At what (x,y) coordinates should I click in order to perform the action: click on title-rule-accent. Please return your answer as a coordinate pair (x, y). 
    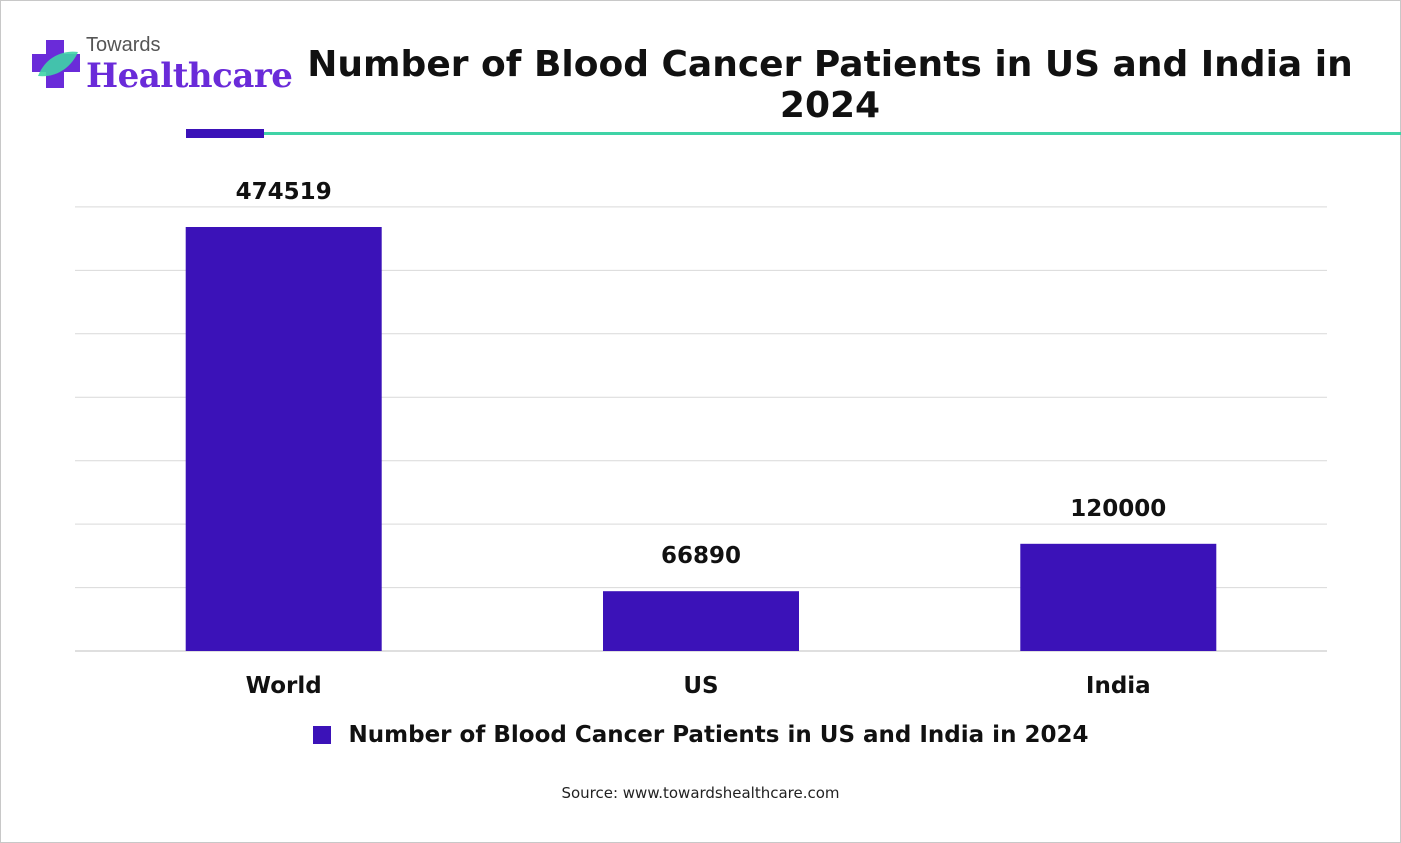
    Looking at the image, I should click on (225, 133).